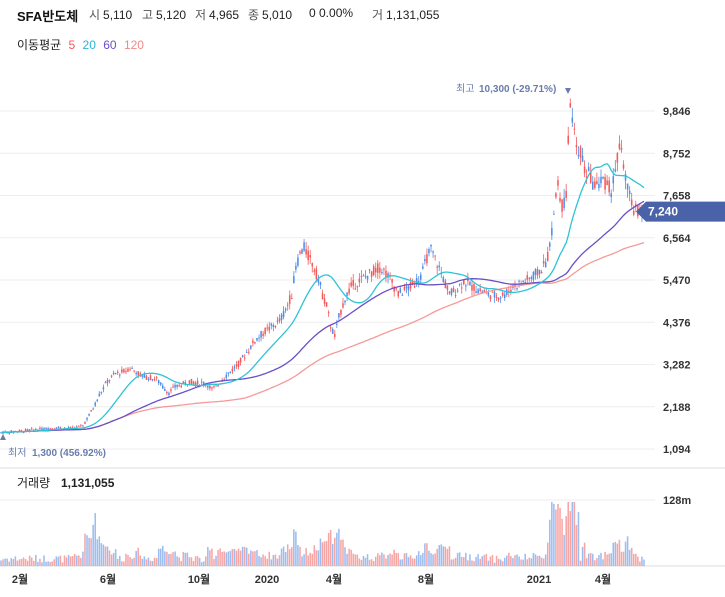 This screenshot has width=725, height=597. What do you see at coordinates (201, 15) in the screenshot?
I see `low-label: 저` at bounding box center [201, 15].